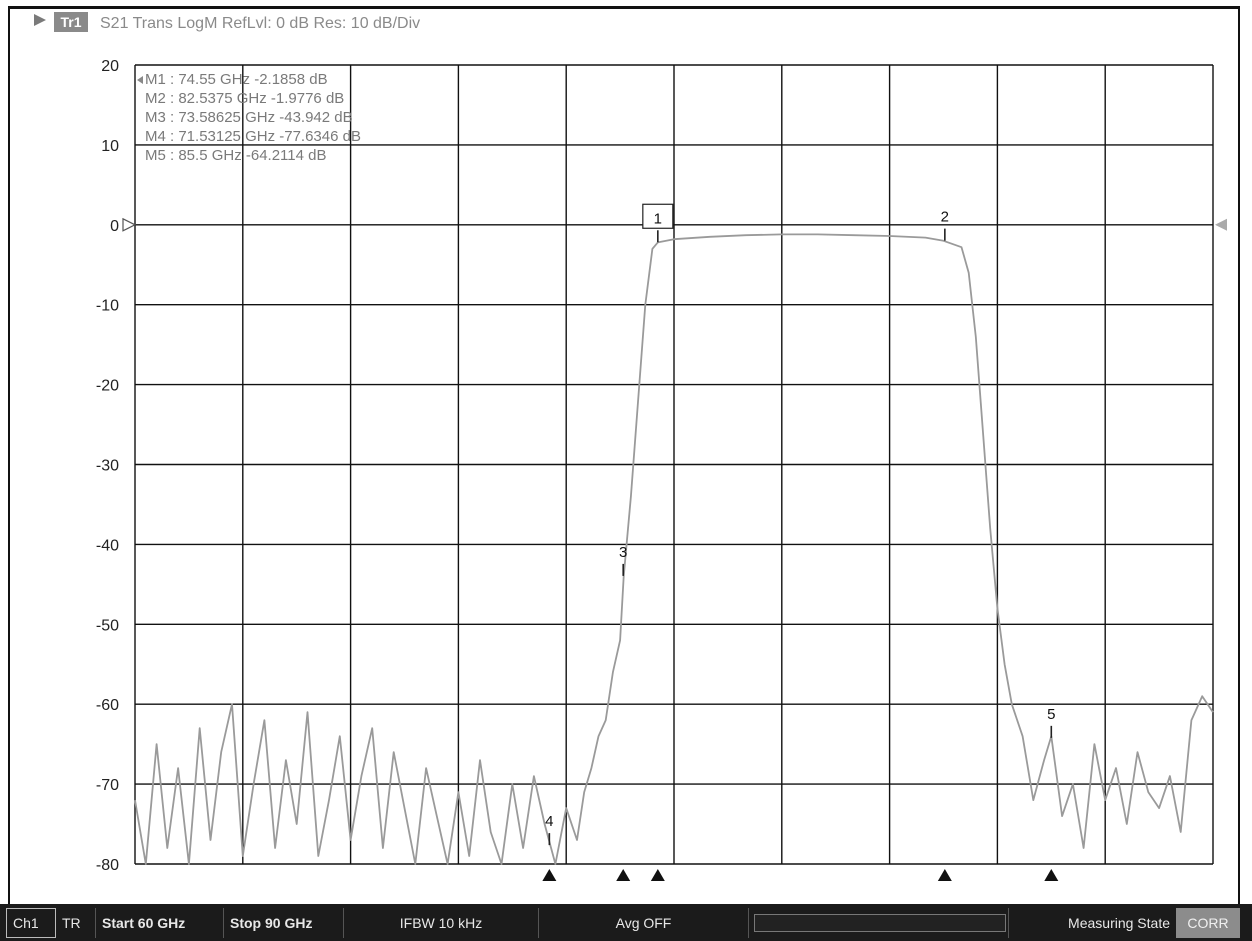 The height and width of the screenshot is (941, 1252). Describe the element at coordinates (107, 705) in the screenshot. I see `y-tick-label: -60` at that location.